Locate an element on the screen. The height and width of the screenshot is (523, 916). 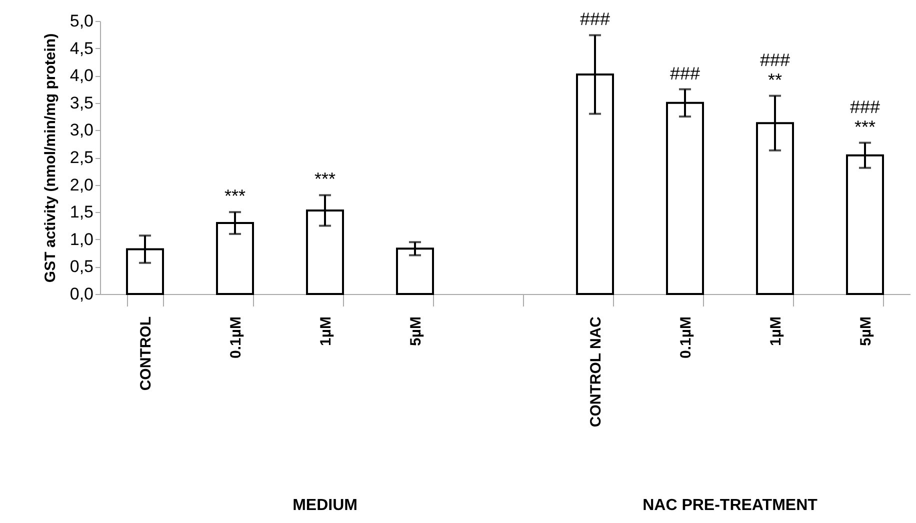
y-tick-label: 1,0 is located at coordinates (82, 239).